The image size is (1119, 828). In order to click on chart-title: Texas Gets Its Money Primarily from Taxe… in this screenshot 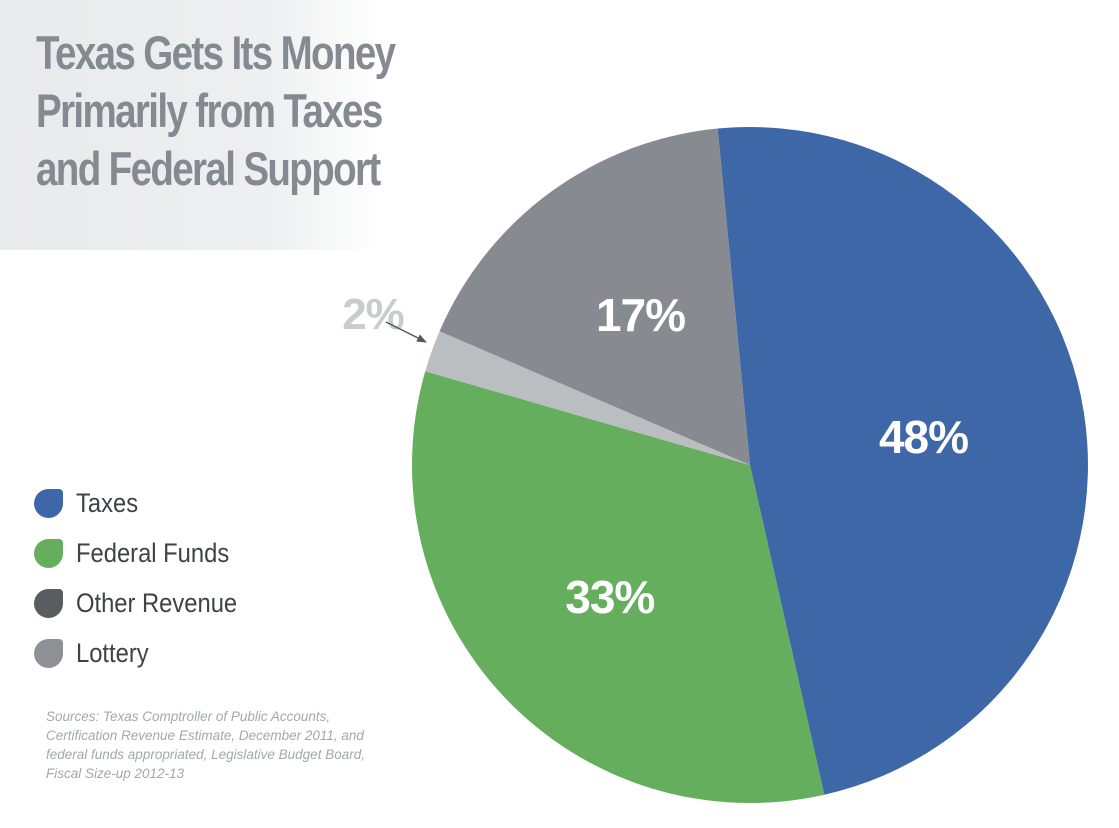, I will do `click(216, 111)`.